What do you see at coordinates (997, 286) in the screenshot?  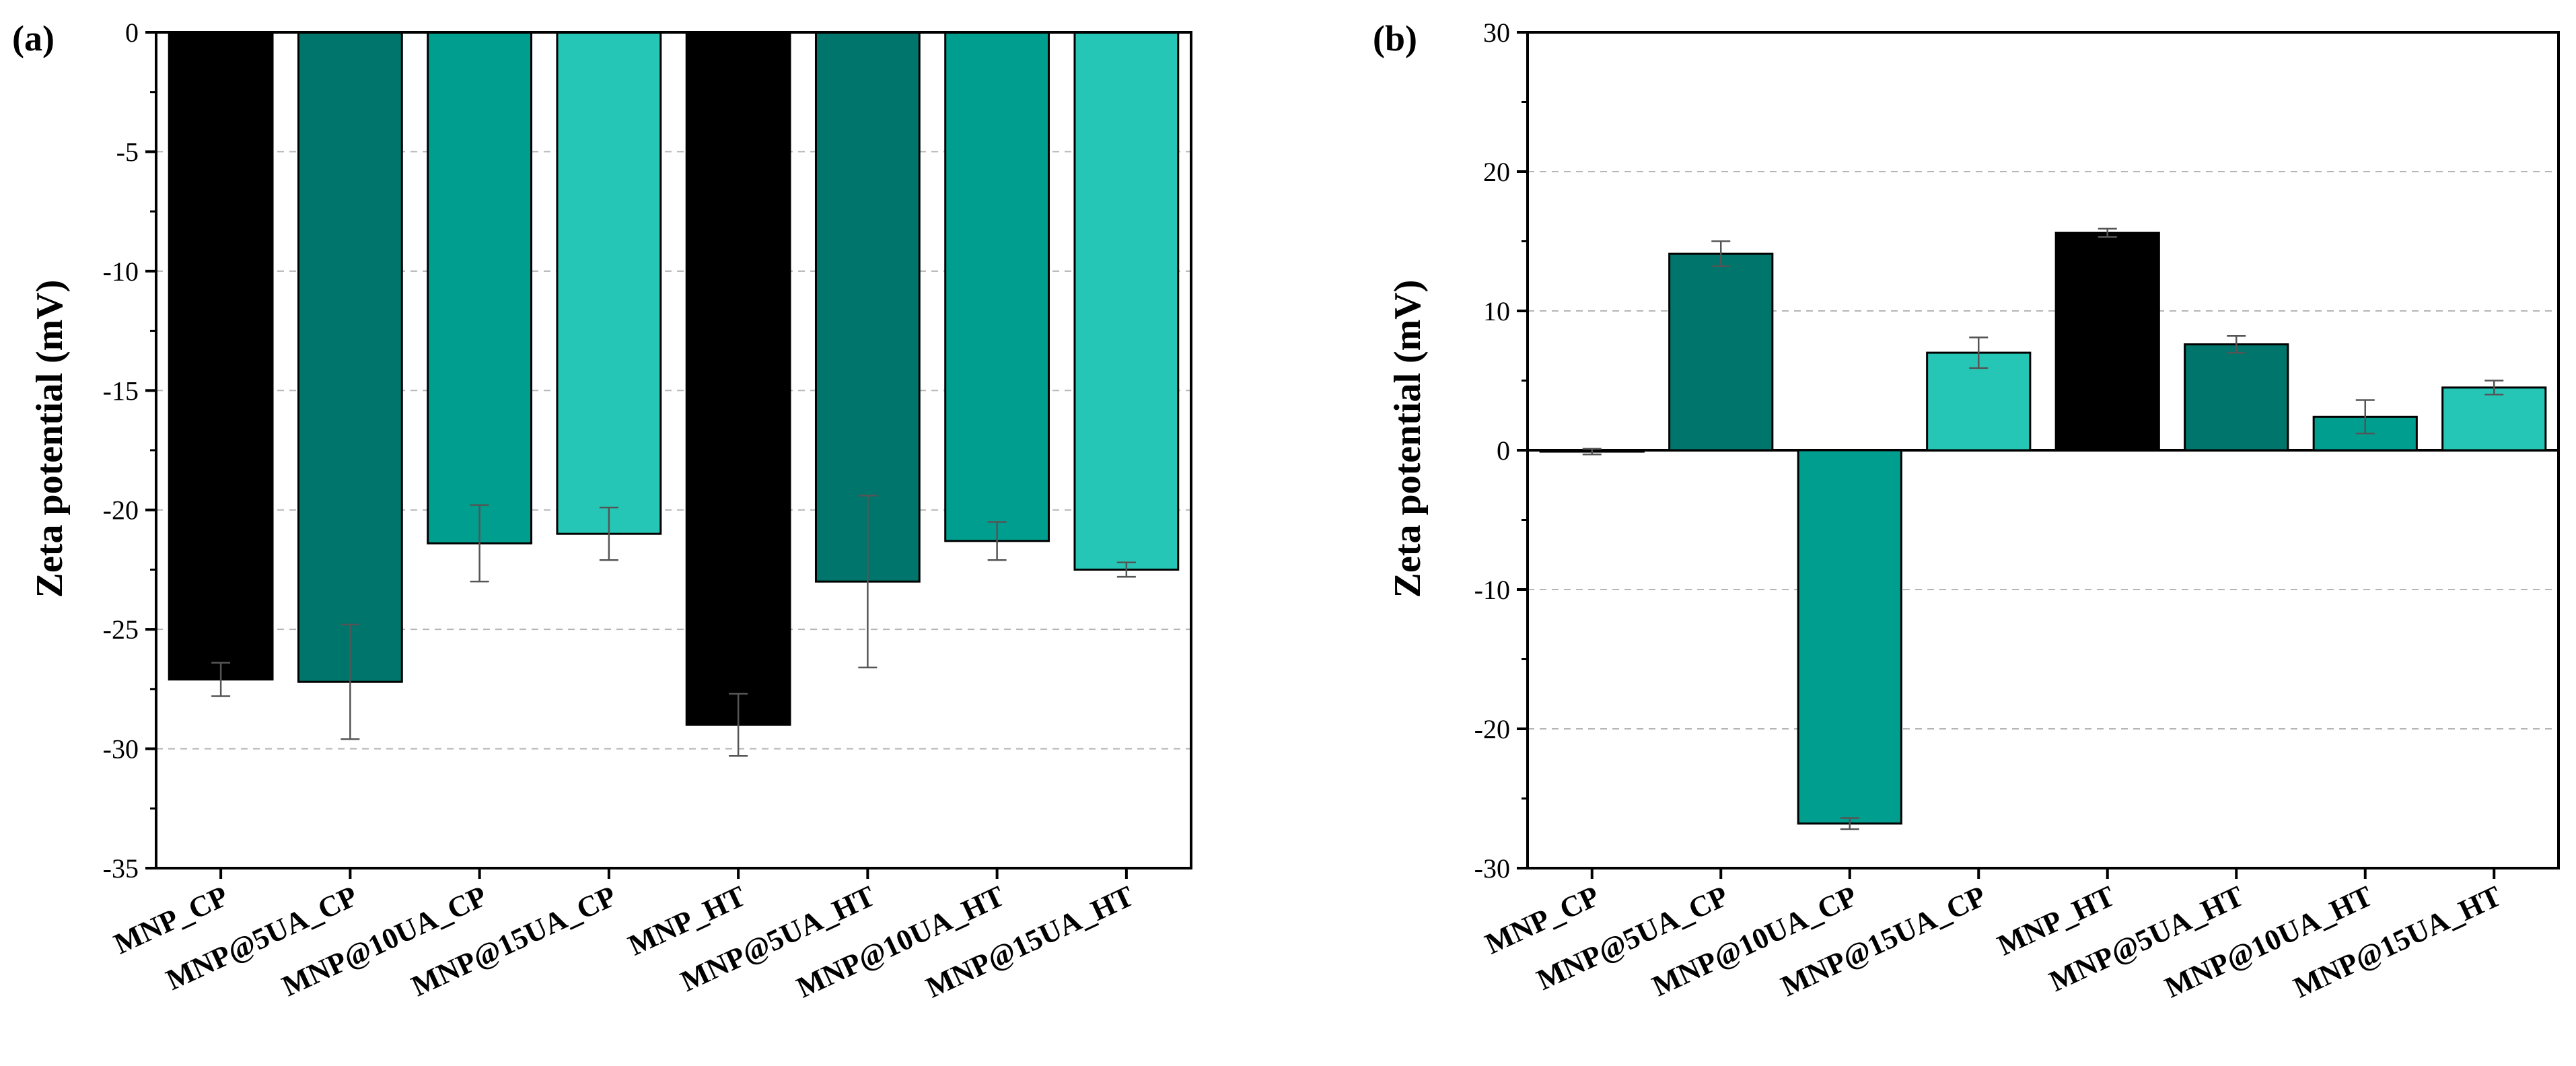 I see `bar-mnp-10ua-ht` at bounding box center [997, 286].